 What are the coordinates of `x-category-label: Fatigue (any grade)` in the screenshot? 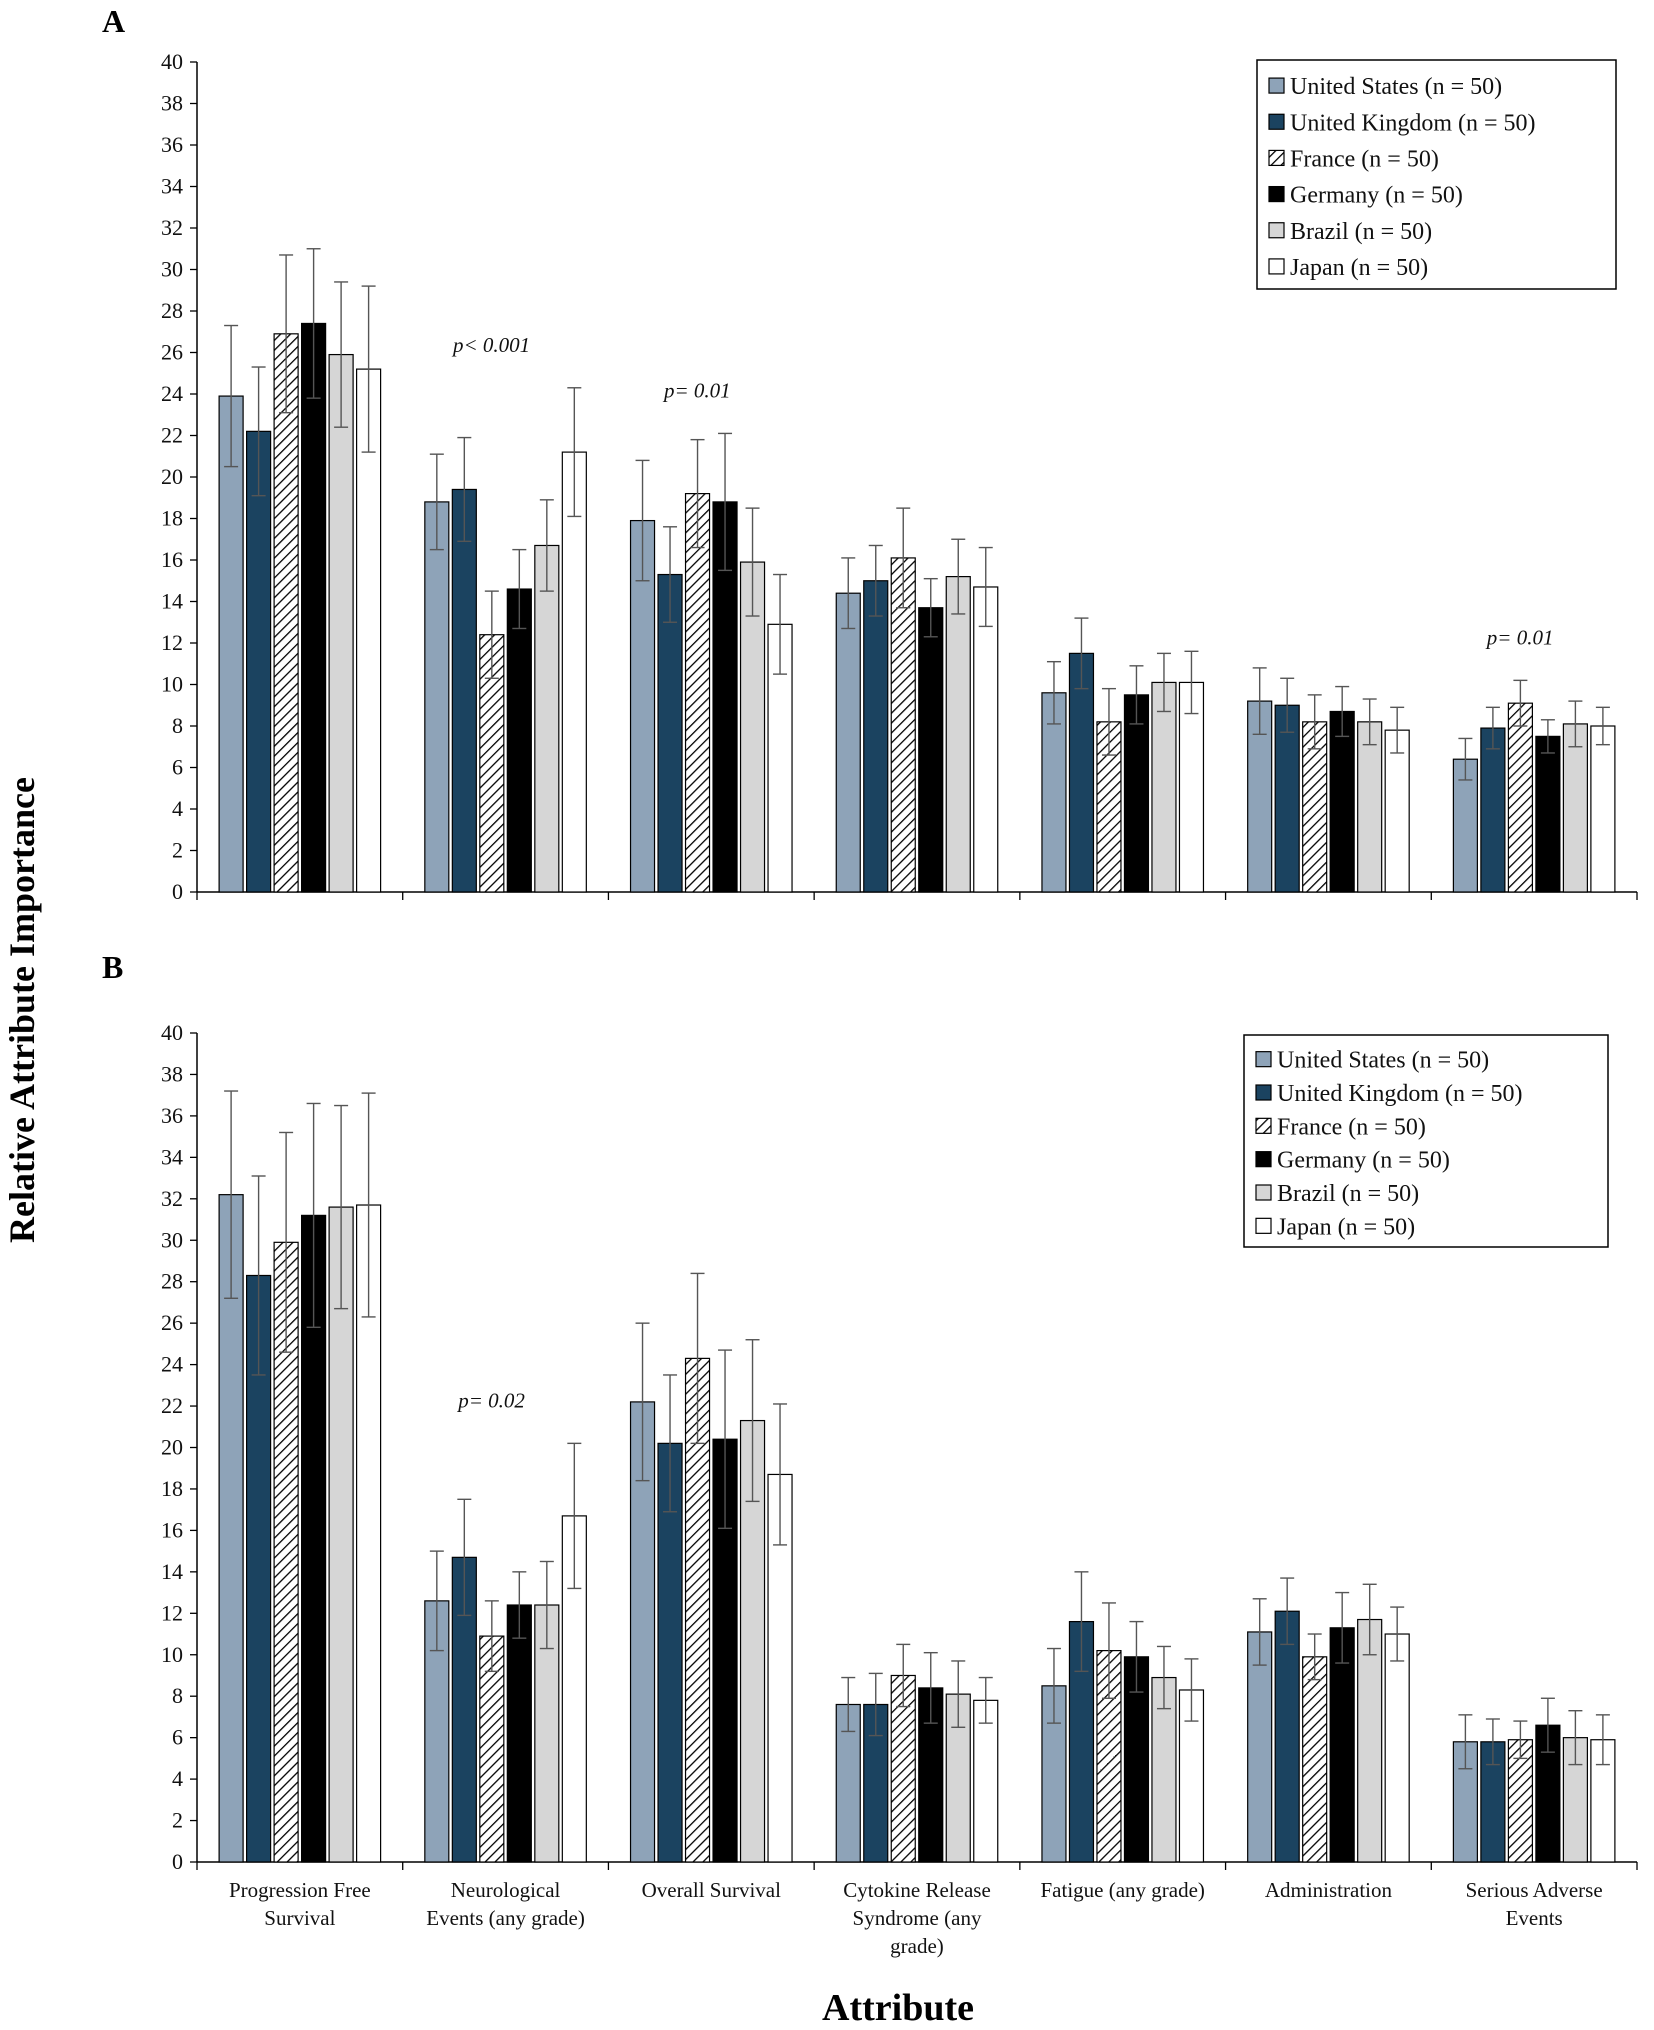 It's located at (1122, 1890).